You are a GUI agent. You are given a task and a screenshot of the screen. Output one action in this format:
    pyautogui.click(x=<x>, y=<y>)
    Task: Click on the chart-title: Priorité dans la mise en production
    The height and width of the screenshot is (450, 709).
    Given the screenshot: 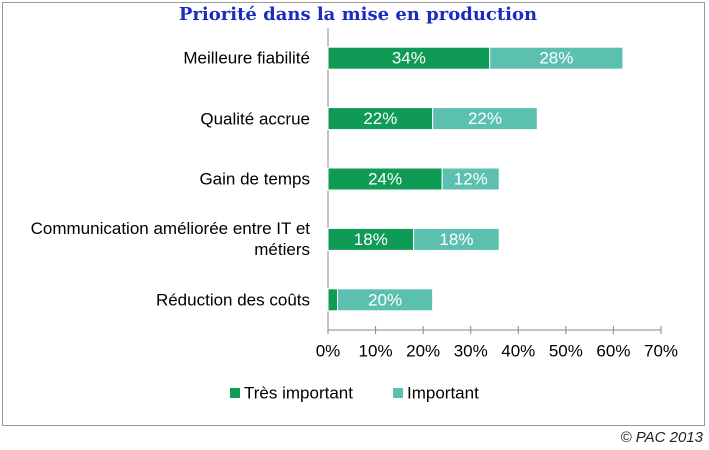 What is the action you would take?
    pyautogui.click(x=358, y=14)
    